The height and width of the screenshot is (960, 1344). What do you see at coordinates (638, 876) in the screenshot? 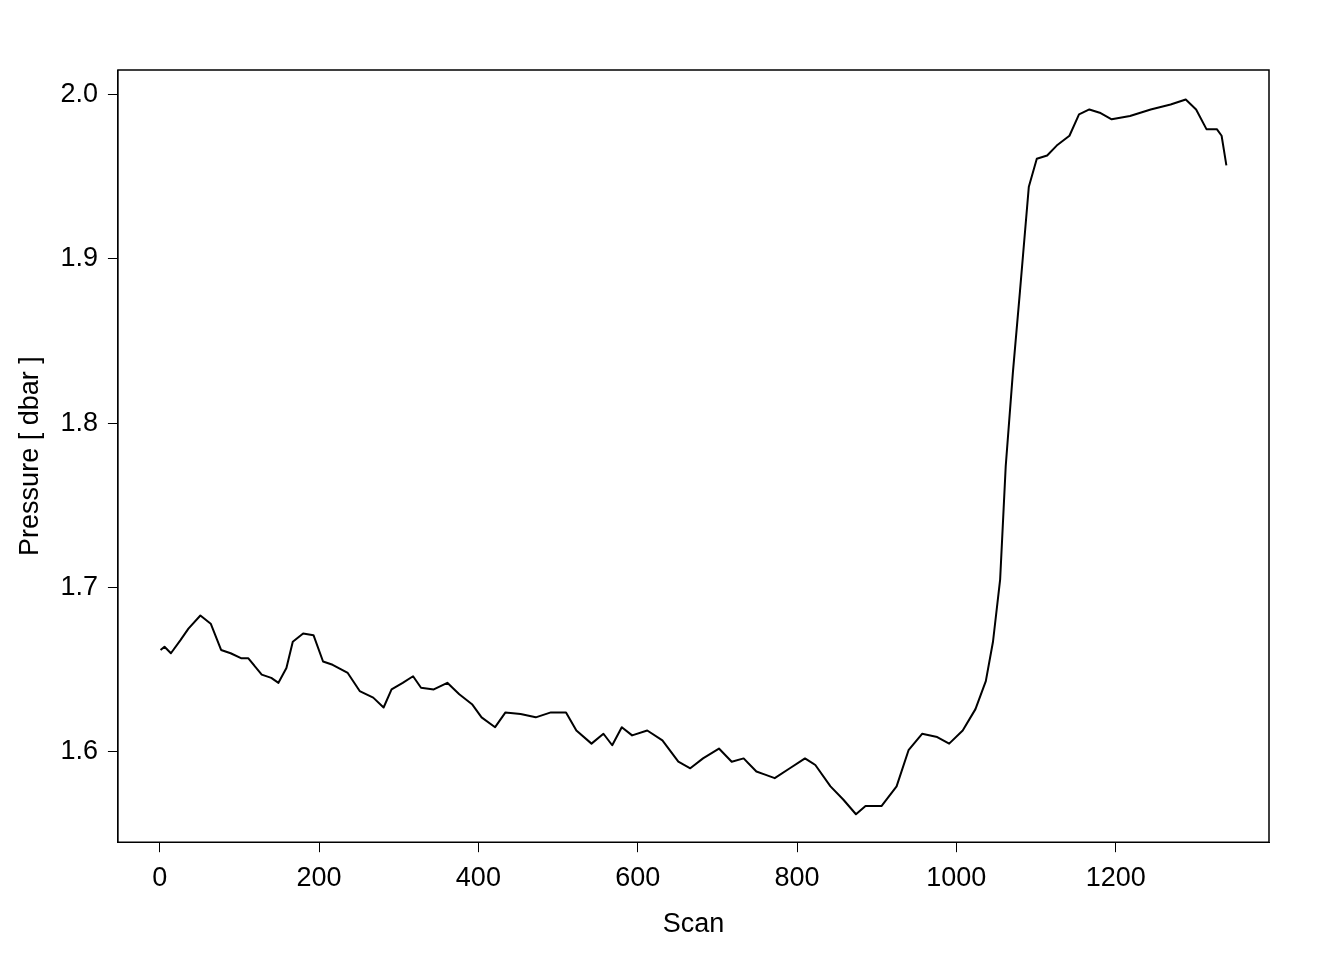
I see `x-tick-label: 600` at bounding box center [638, 876].